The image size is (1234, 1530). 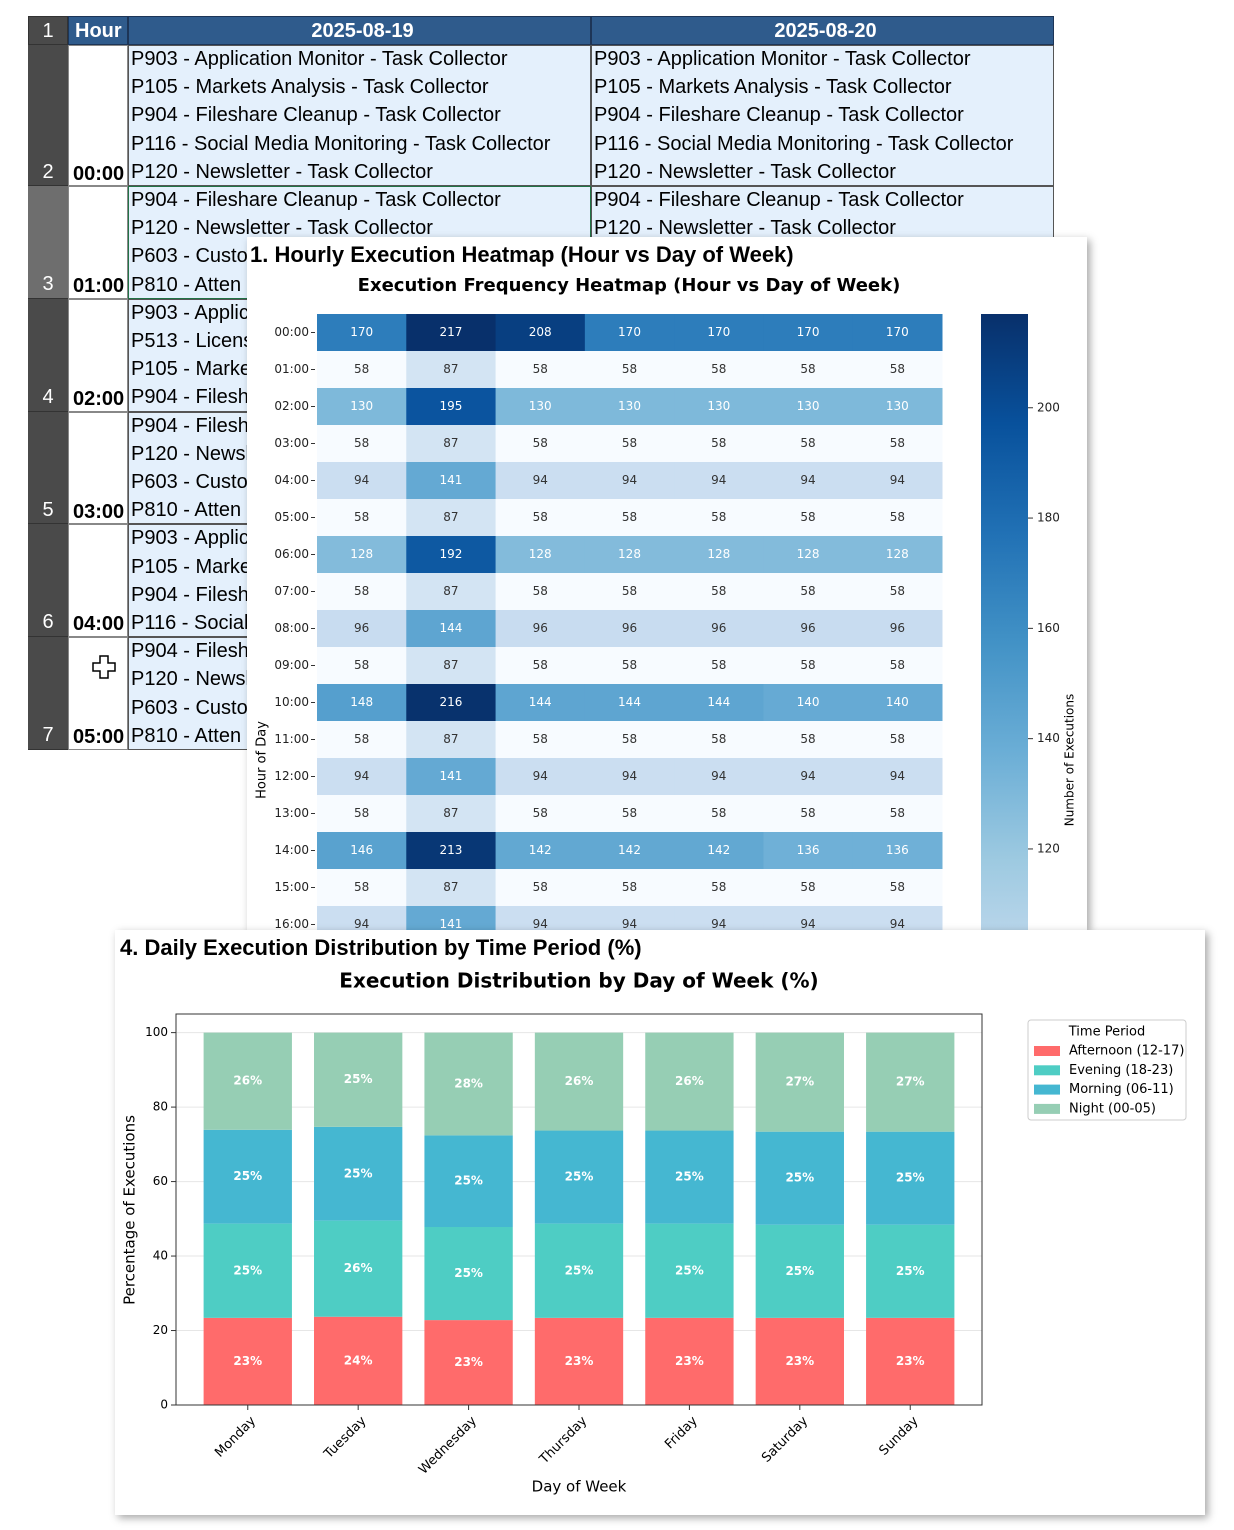 I want to click on data-label: 26%, so click(x=358, y=1268).